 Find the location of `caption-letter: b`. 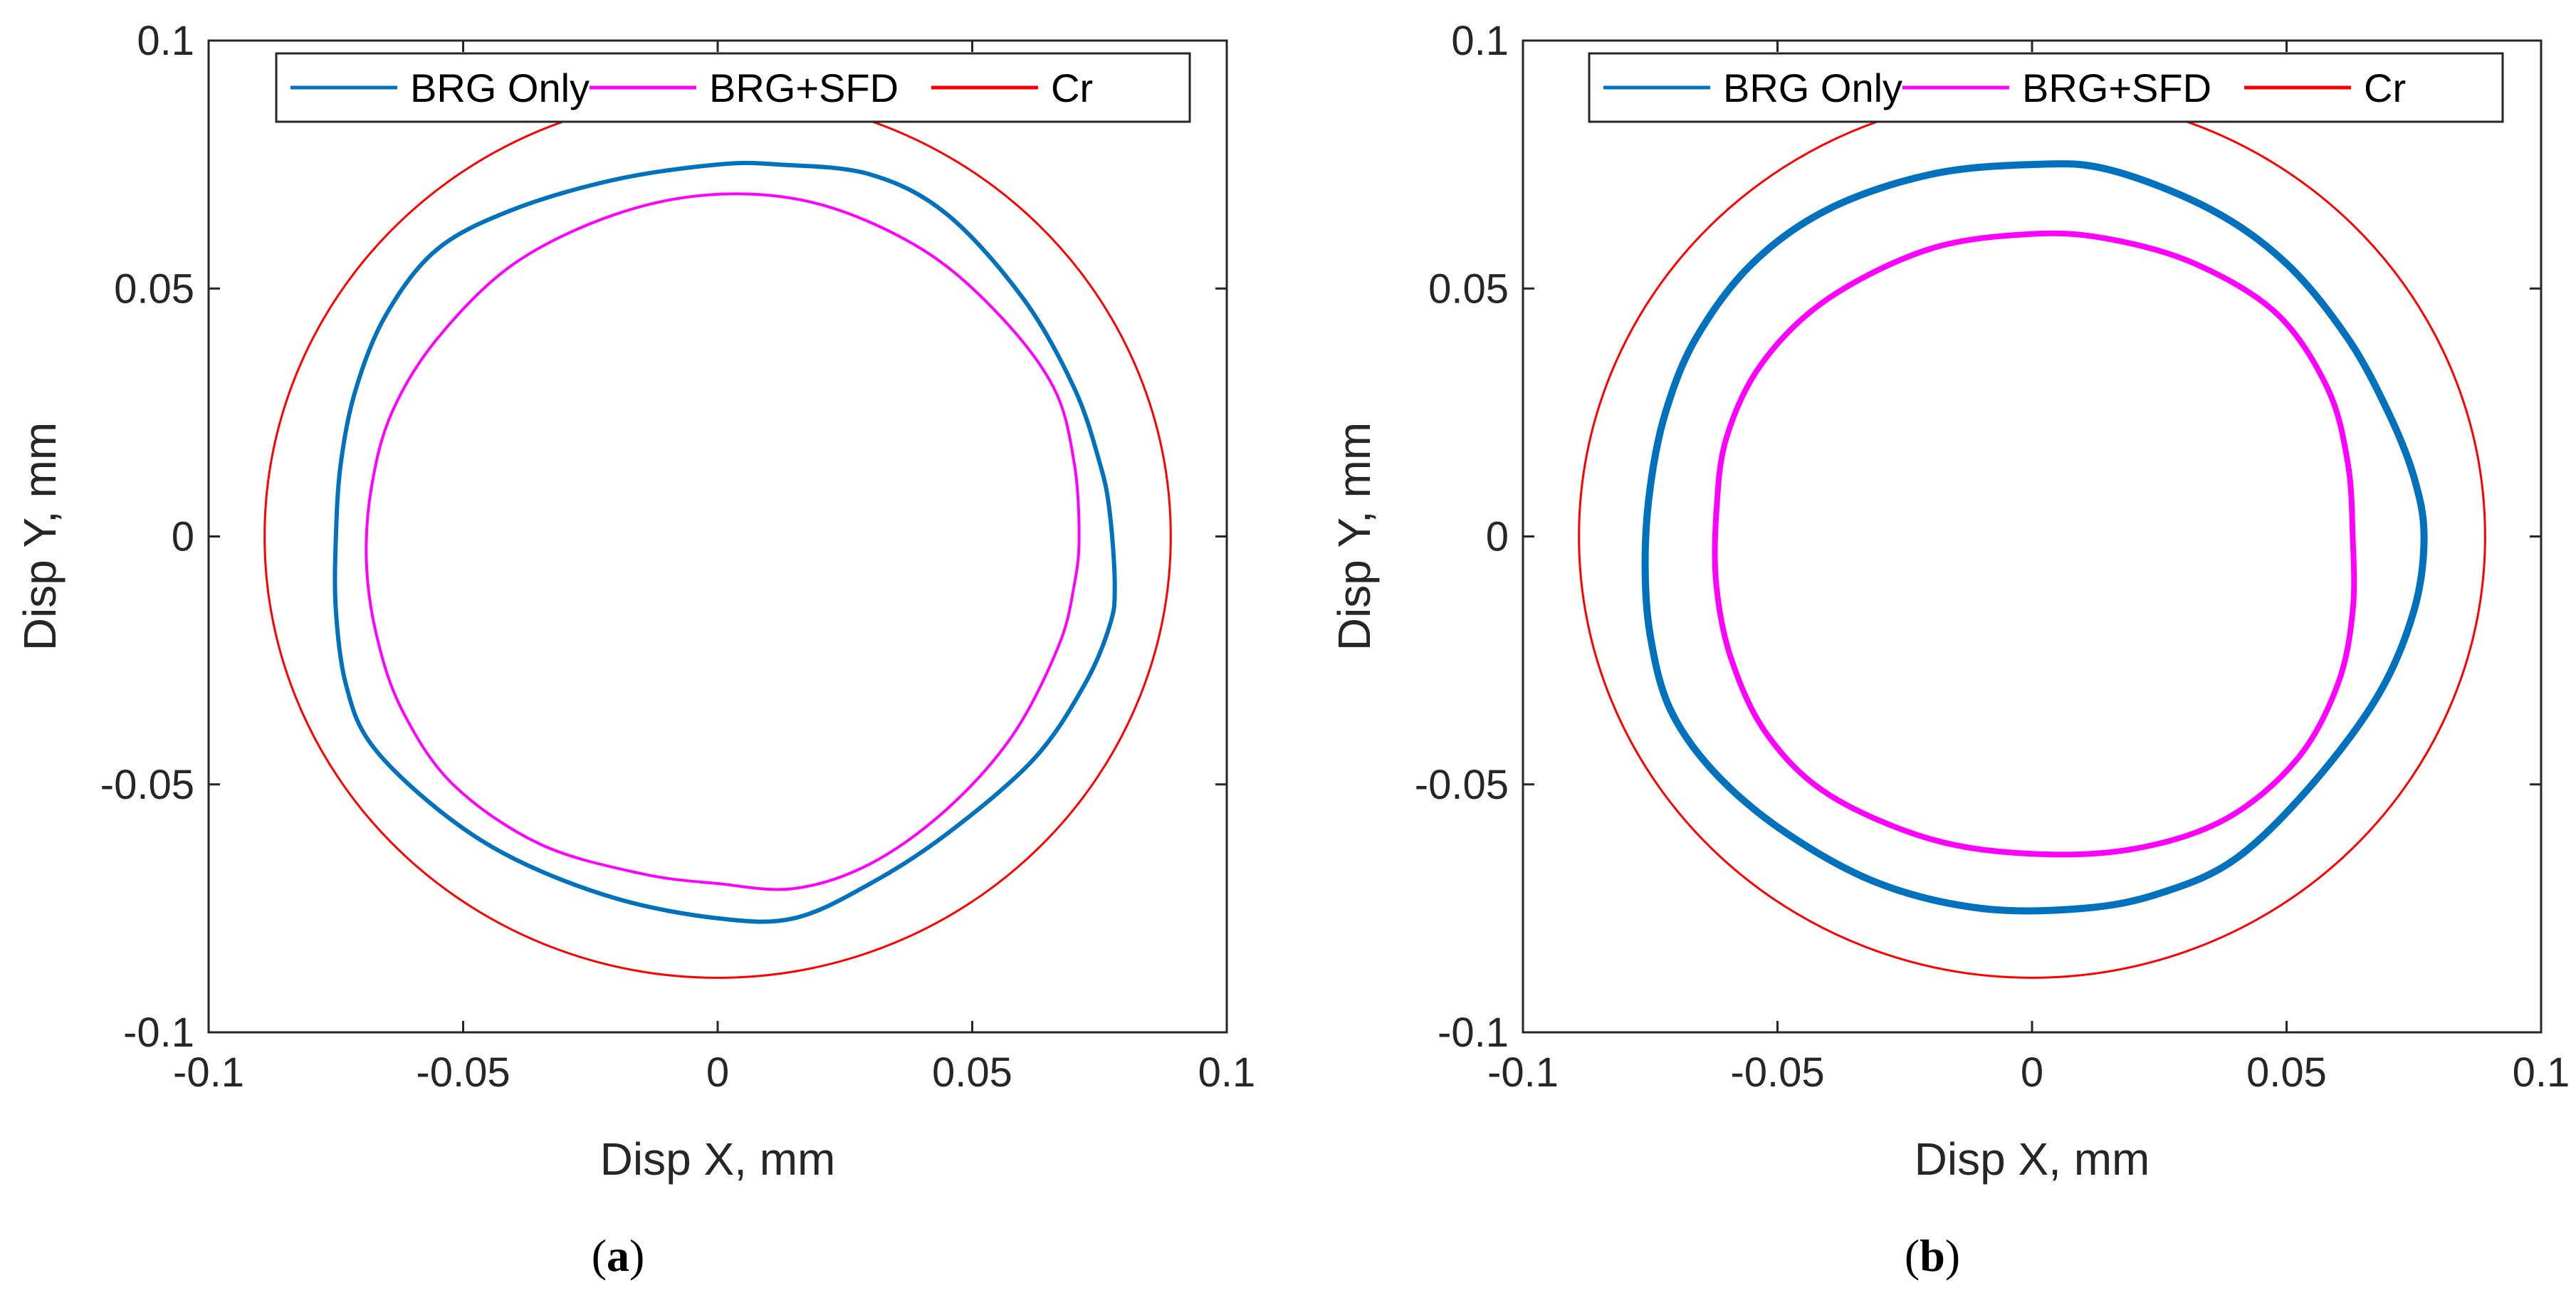

caption-letter: b is located at coordinates (1932, 1255).